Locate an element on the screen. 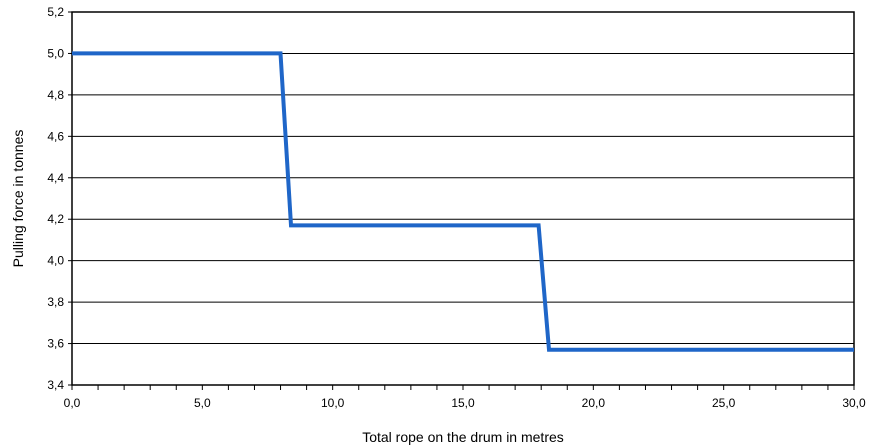 Image resolution: width=885 pixels, height=447 pixels. y-tick-label: 3,4 is located at coordinates (55, 385).